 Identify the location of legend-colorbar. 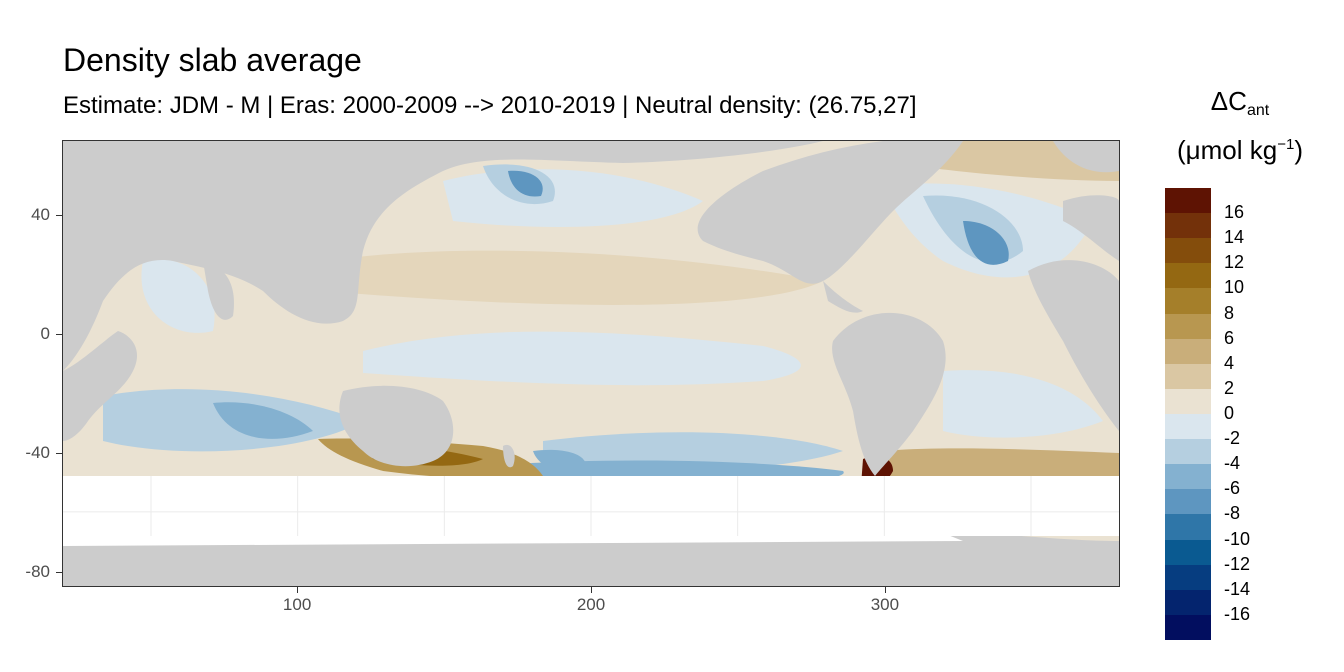
(1188, 414).